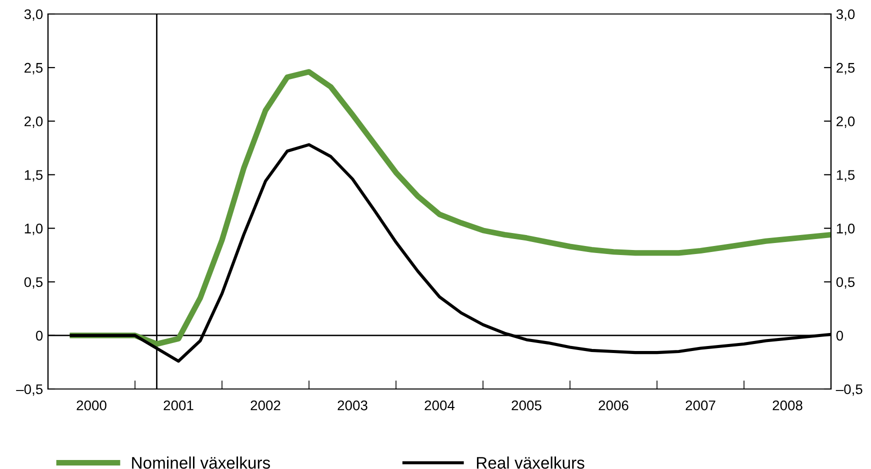  Describe the element at coordinates (527, 405) in the screenshot. I see `x-tick-label: 2005` at that location.